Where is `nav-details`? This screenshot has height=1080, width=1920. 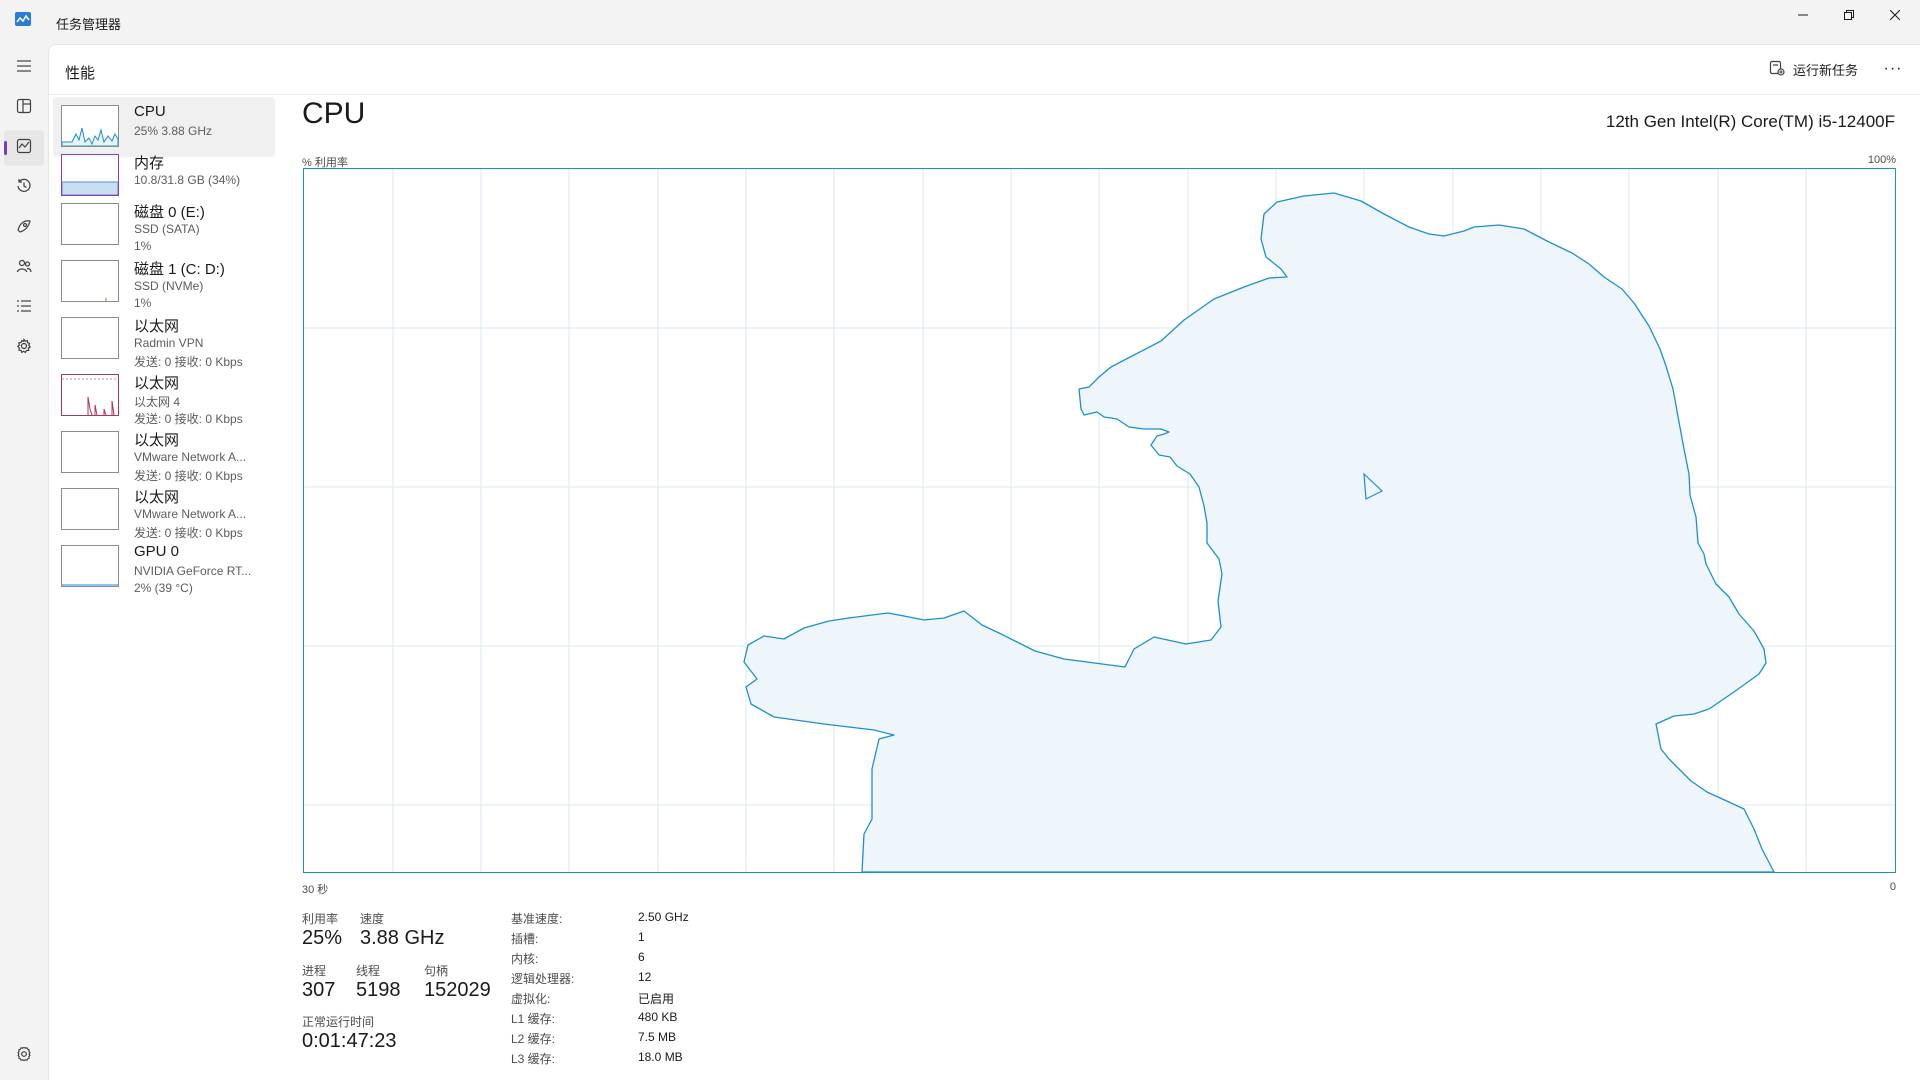 nav-details is located at coordinates (24, 308).